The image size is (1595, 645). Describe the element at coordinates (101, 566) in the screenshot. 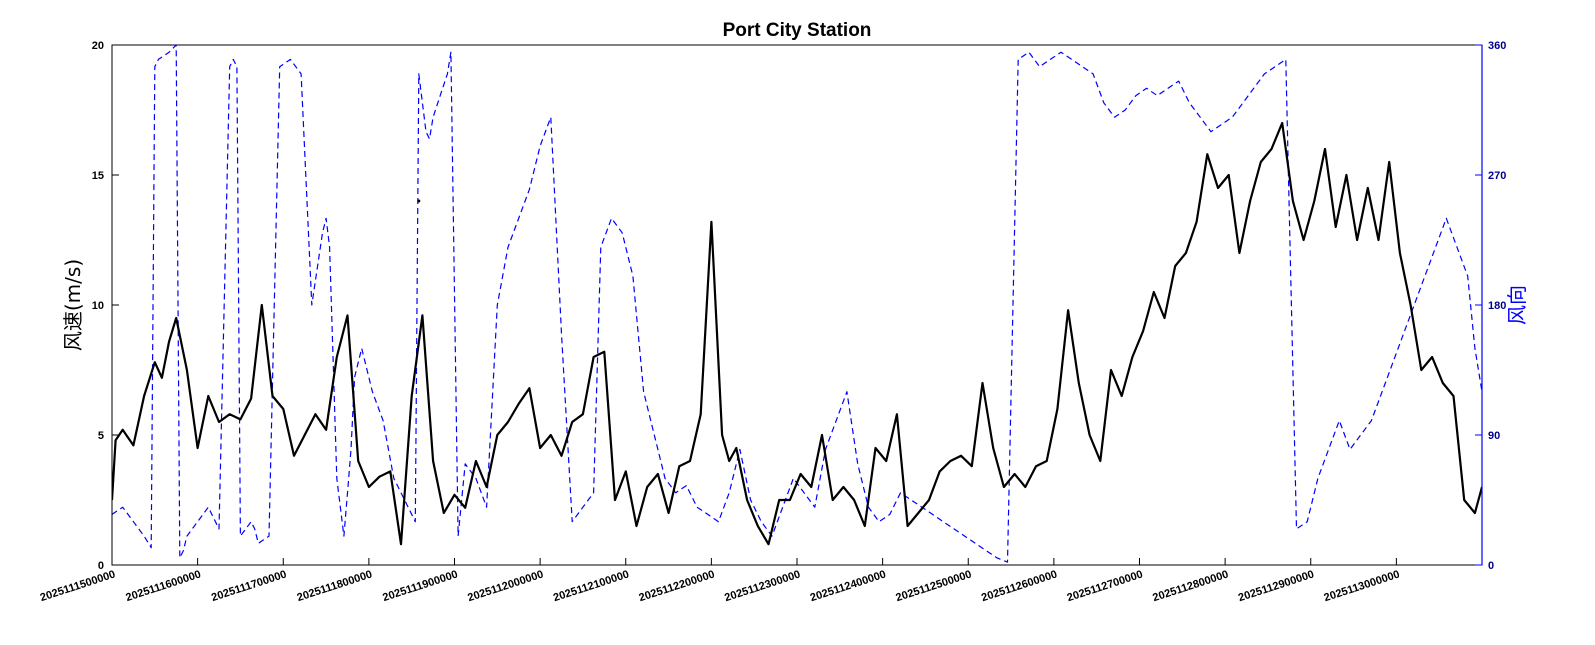

I see `left-tick-label: 0` at that location.